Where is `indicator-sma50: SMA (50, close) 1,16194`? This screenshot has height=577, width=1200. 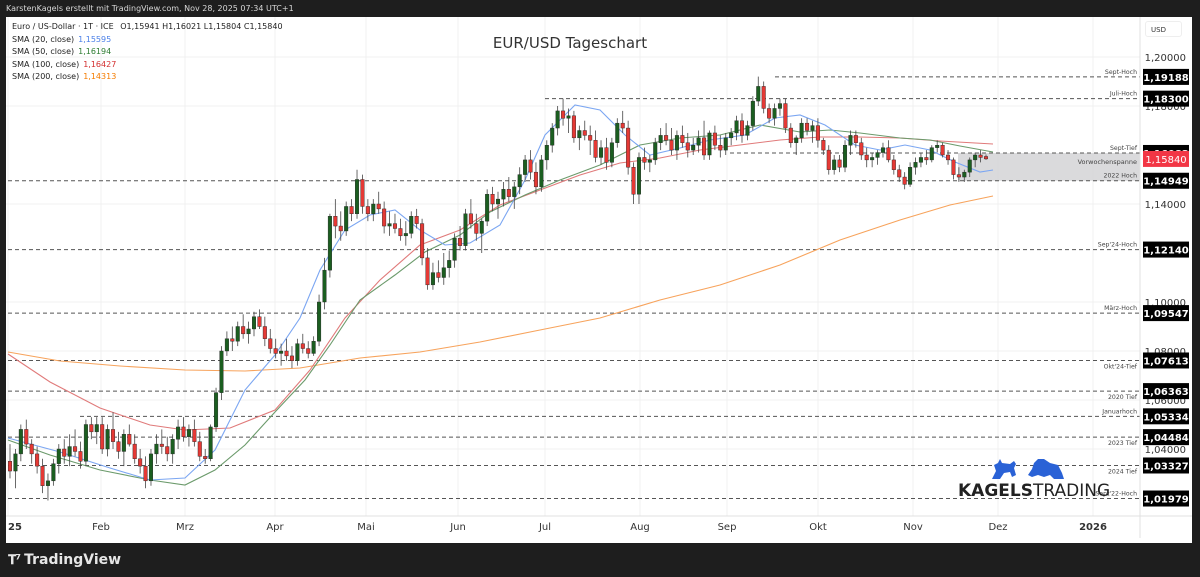 indicator-sma50: SMA (50, close) 1,16194 is located at coordinates (149, 52).